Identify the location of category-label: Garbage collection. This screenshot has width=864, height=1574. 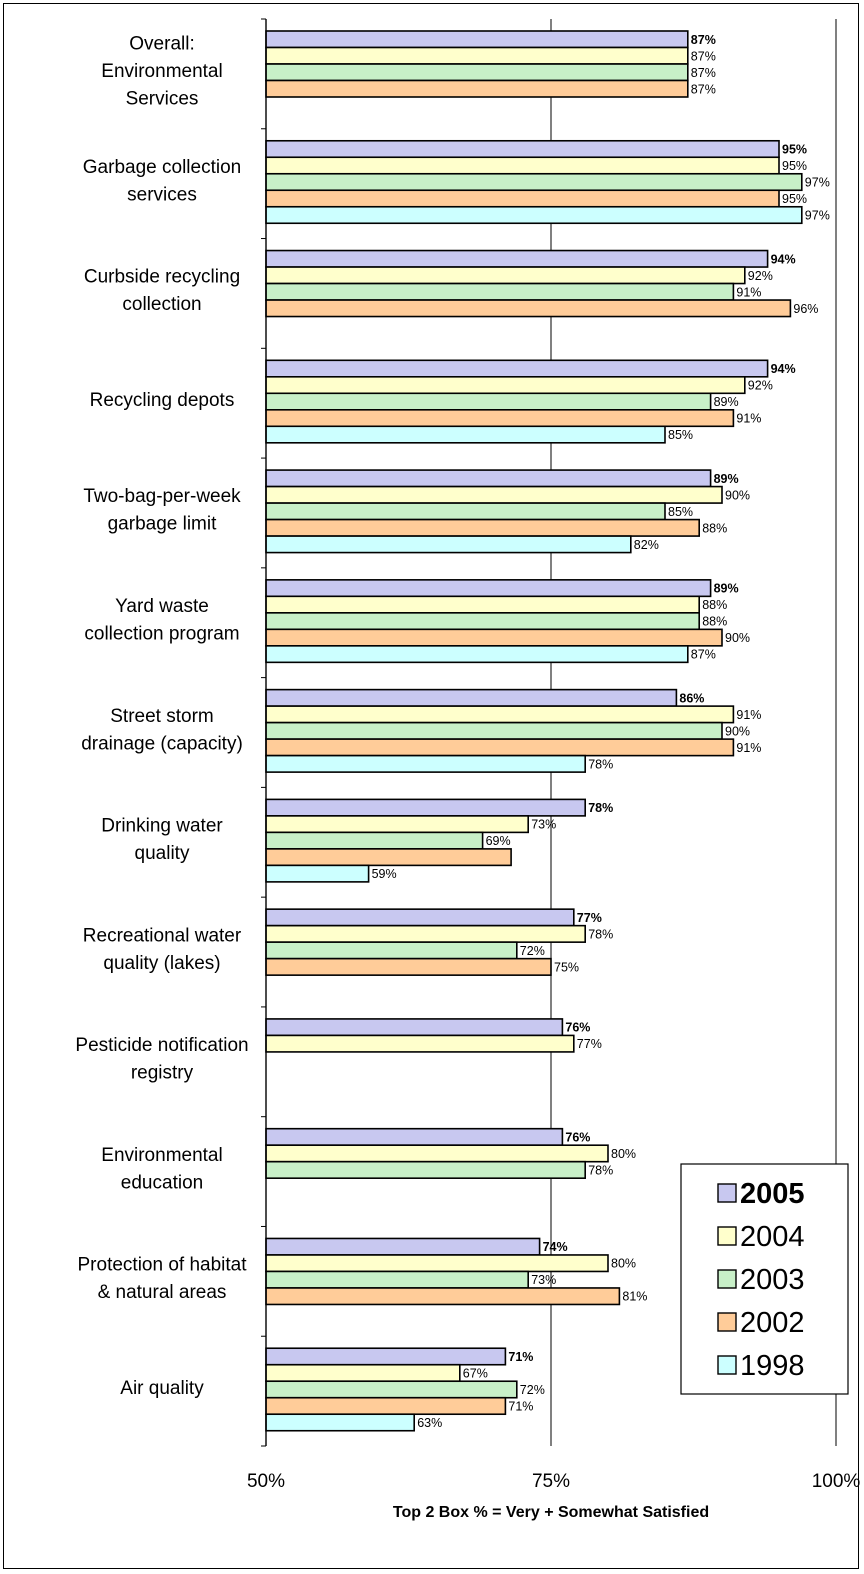
(162, 167).